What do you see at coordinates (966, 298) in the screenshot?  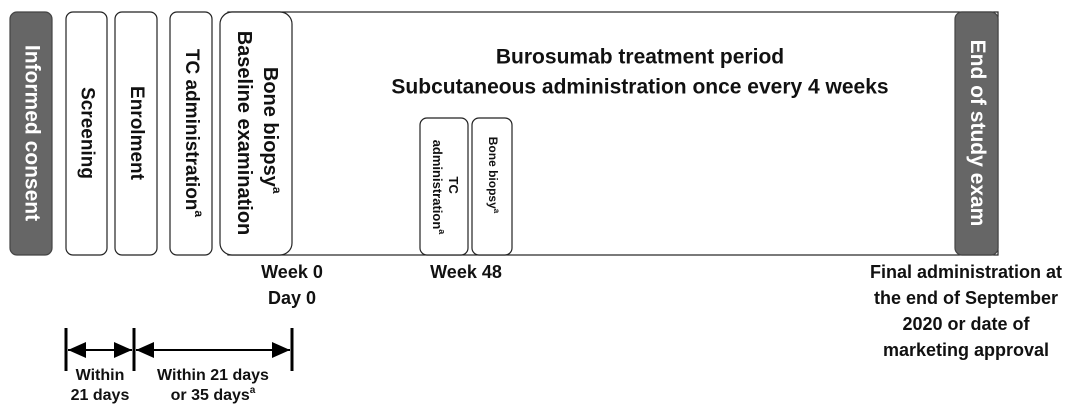 I see `line: the end of September` at bounding box center [966, 298].